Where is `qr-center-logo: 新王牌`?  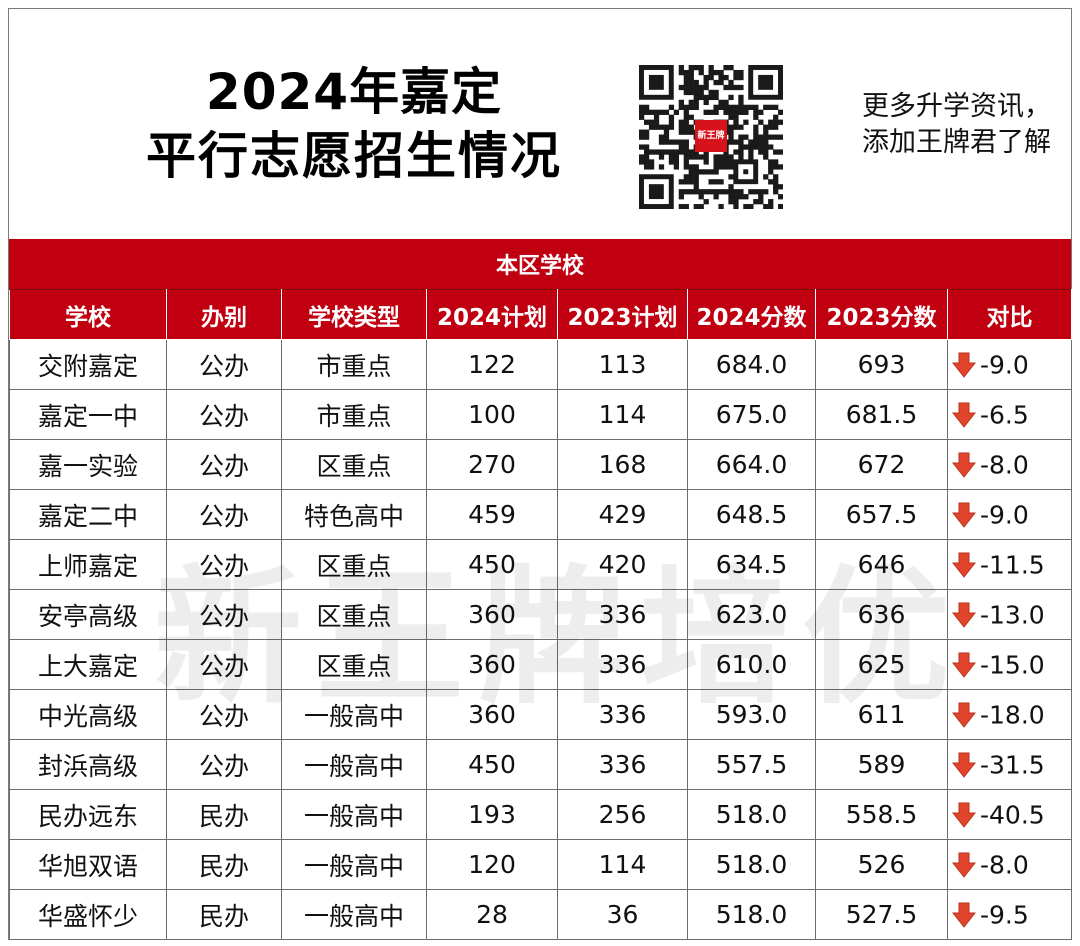
qr-center-logo: 新王牌 is located at coordinates (711, 136).